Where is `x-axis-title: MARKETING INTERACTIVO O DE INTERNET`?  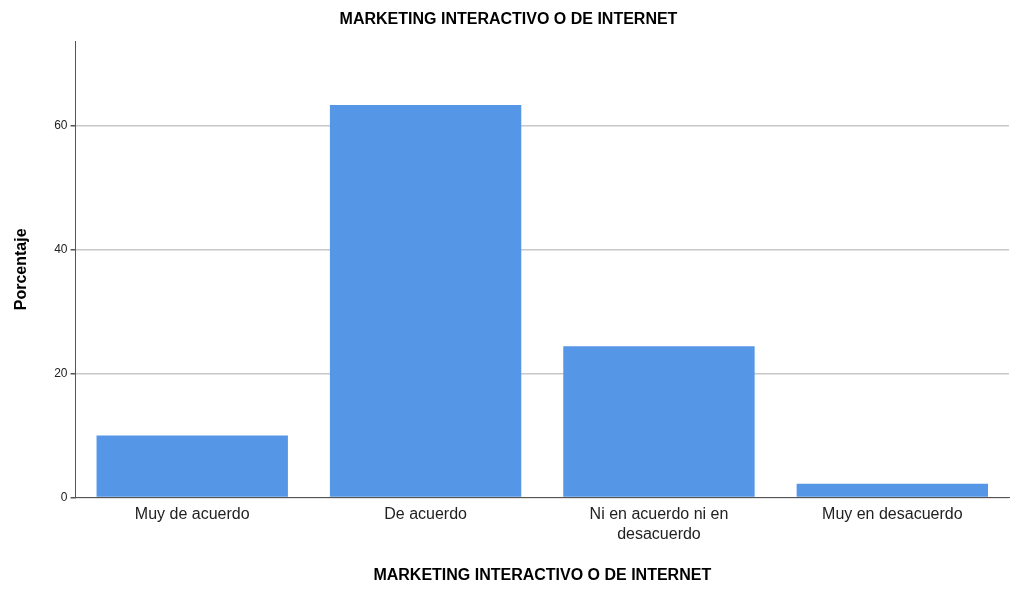 x-axis-title: MARKETING INTERACTIVO O DE INTERNET is located at coordinates (542, 574).